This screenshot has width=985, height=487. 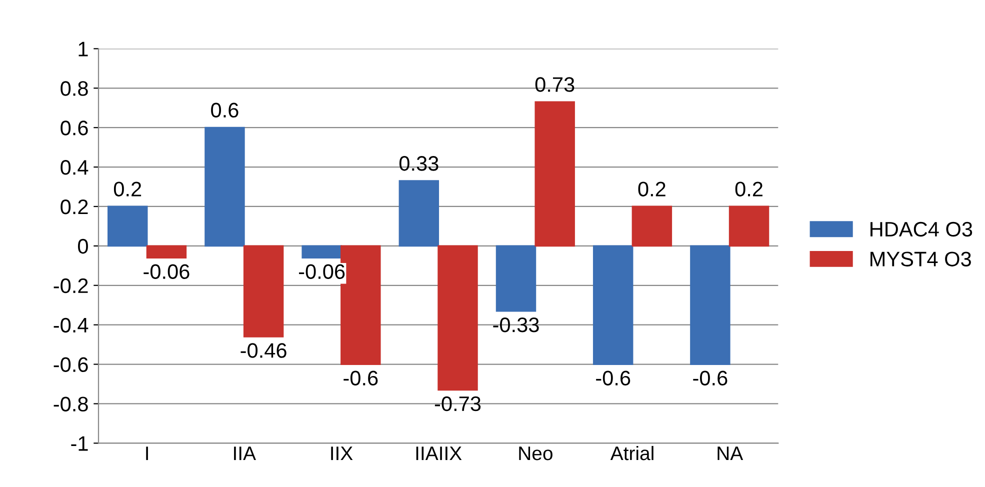 What do you see at coordinates (79, 443) in the screenshot?
I see `y-tick-label: -1` at bounding box center [79, 443].